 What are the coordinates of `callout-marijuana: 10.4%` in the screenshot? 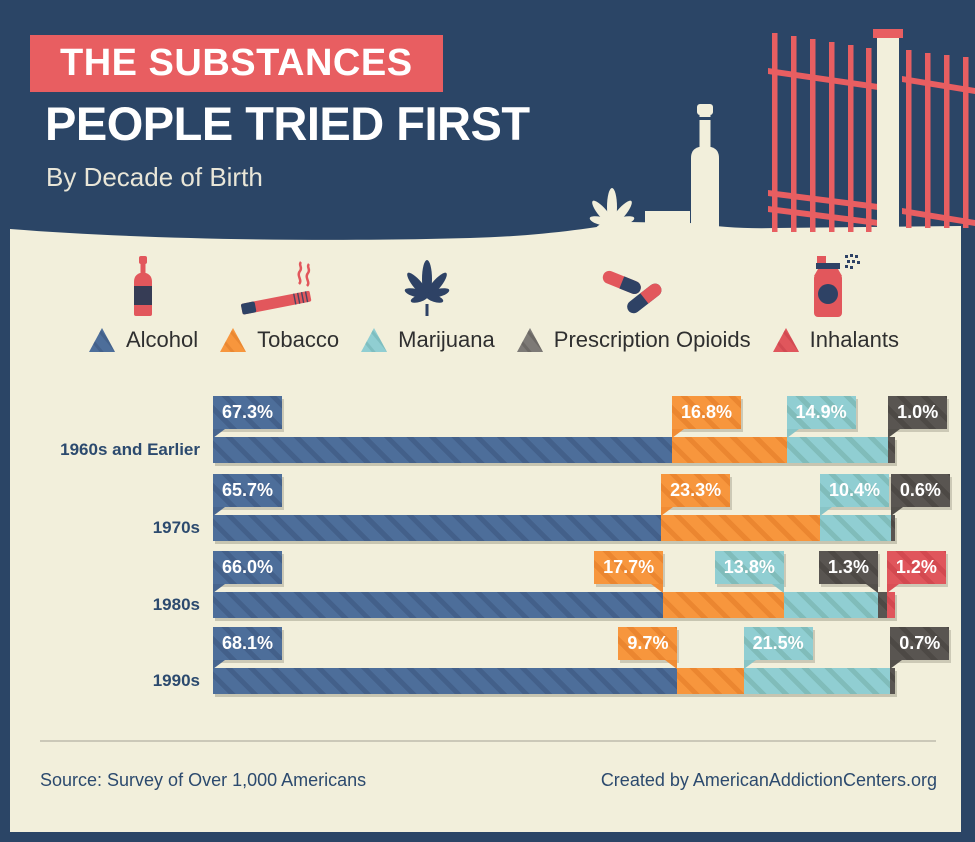 It's located at (854, 495).